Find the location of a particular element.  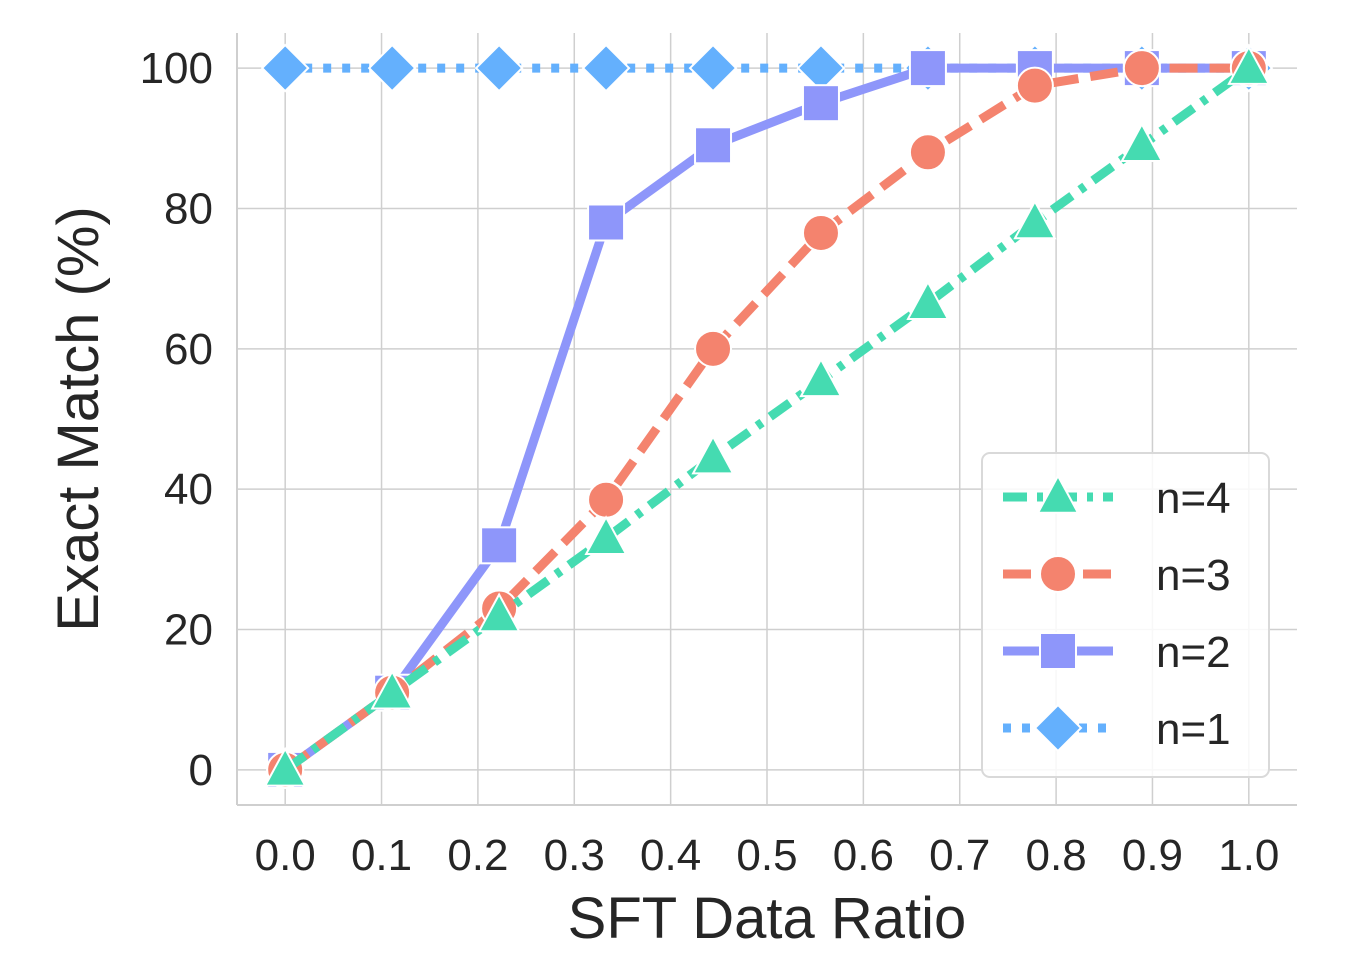

x-tick-label: 0.5 is located at coordinates (766, 855).